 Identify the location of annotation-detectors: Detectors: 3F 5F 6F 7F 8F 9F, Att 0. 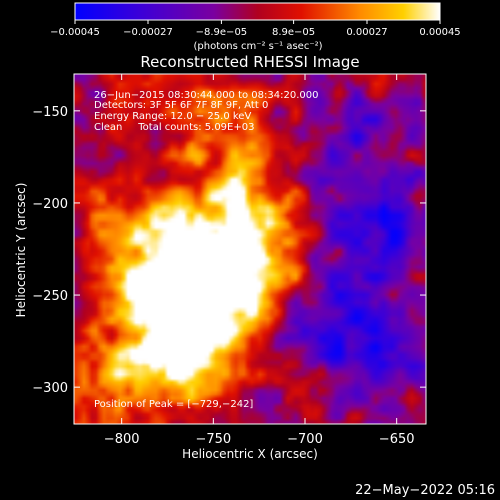
(181, 105).